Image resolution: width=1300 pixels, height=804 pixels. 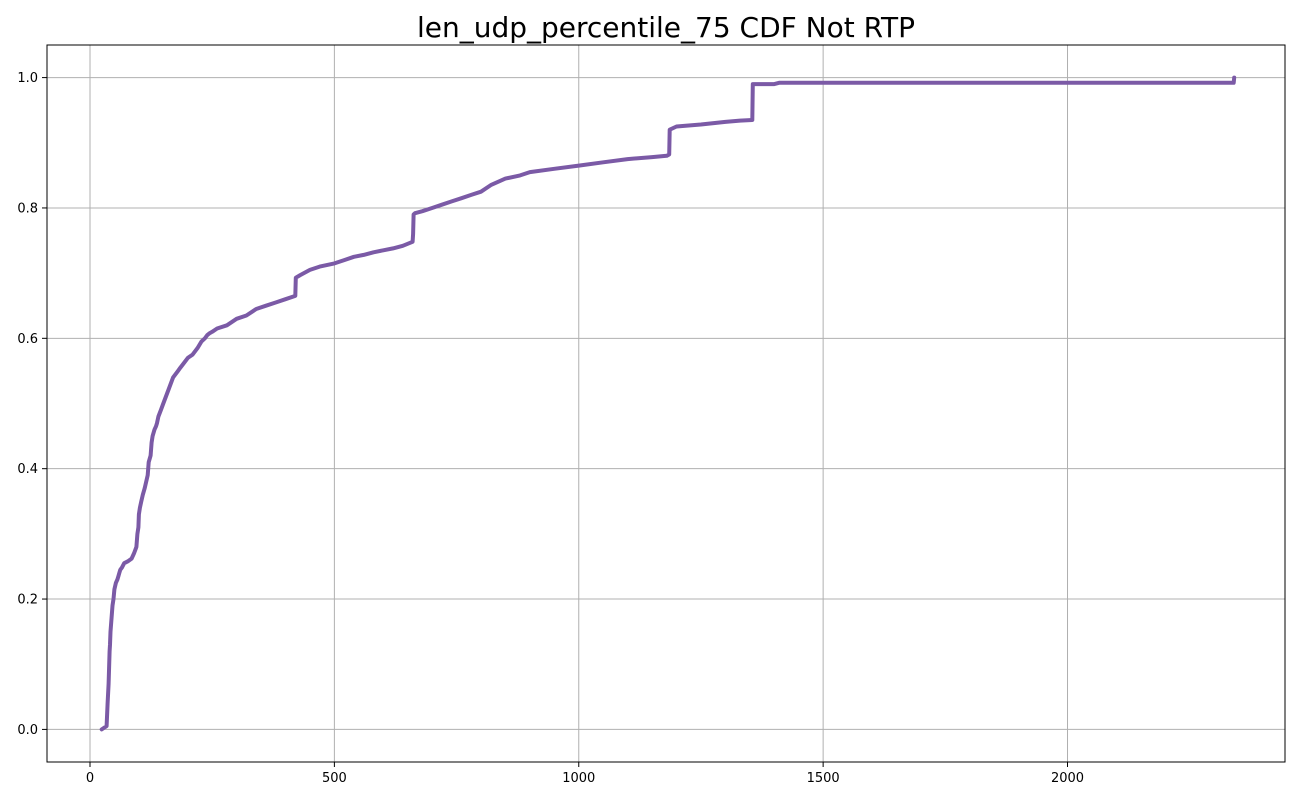 What do you see at coordinates (334, 778) in the screenshot?
I see `x-tick-label: 500` at bounding box center [334, 778].